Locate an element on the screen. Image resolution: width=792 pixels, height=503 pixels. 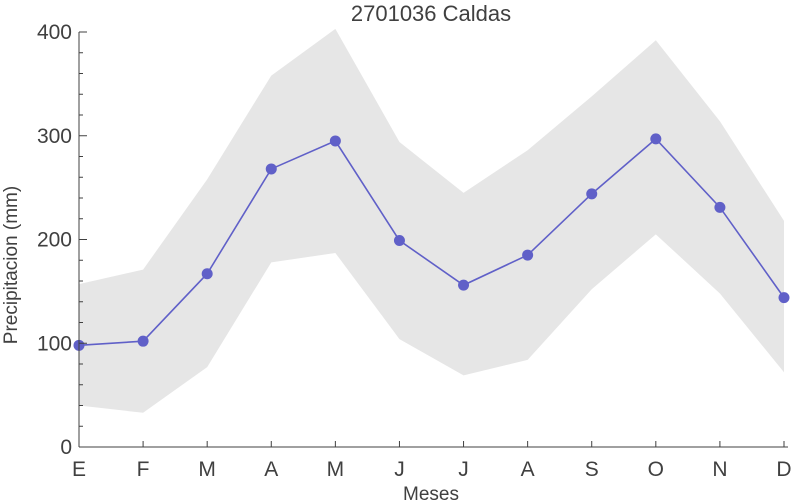
x-tick-label: D is located at coordinates (783, 469).